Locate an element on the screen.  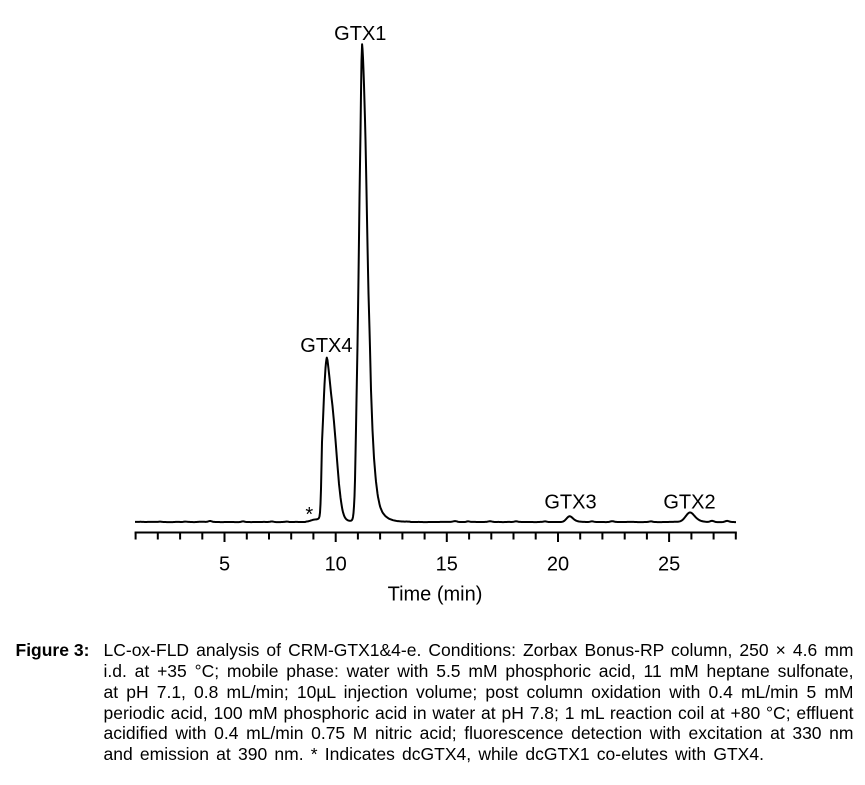
svg-text: 20 is located at coordinates (558, 565).